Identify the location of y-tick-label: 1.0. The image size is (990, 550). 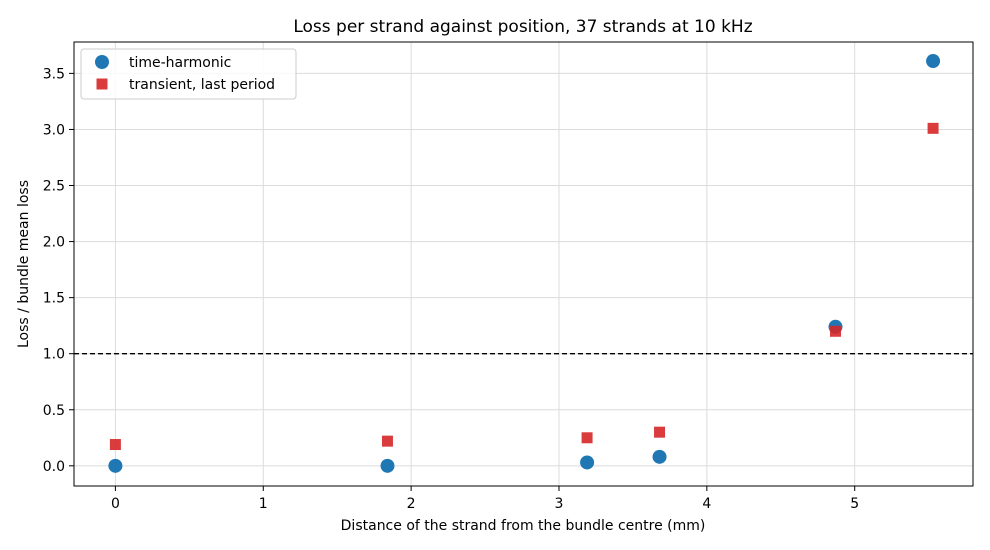
(54, 355).